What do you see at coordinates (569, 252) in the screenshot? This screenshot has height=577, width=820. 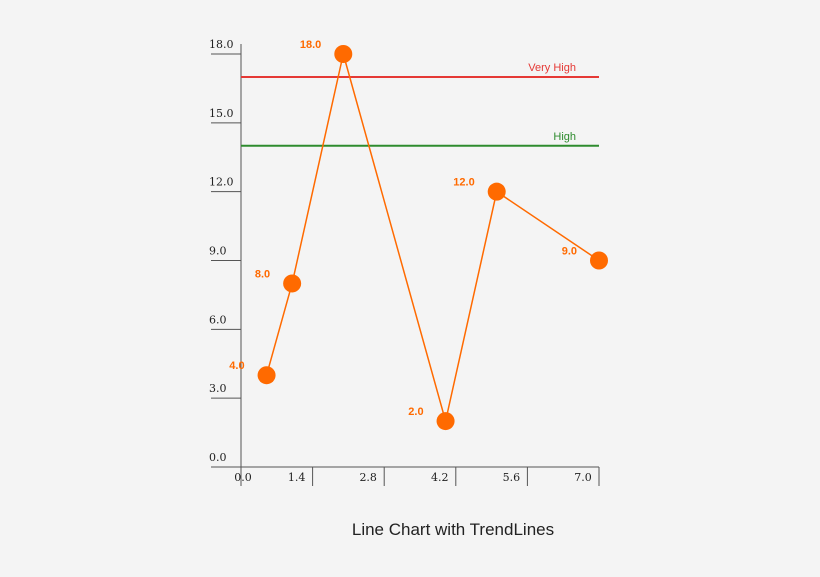 I see `data-label: 9.0` at bounding box center [569, 252].